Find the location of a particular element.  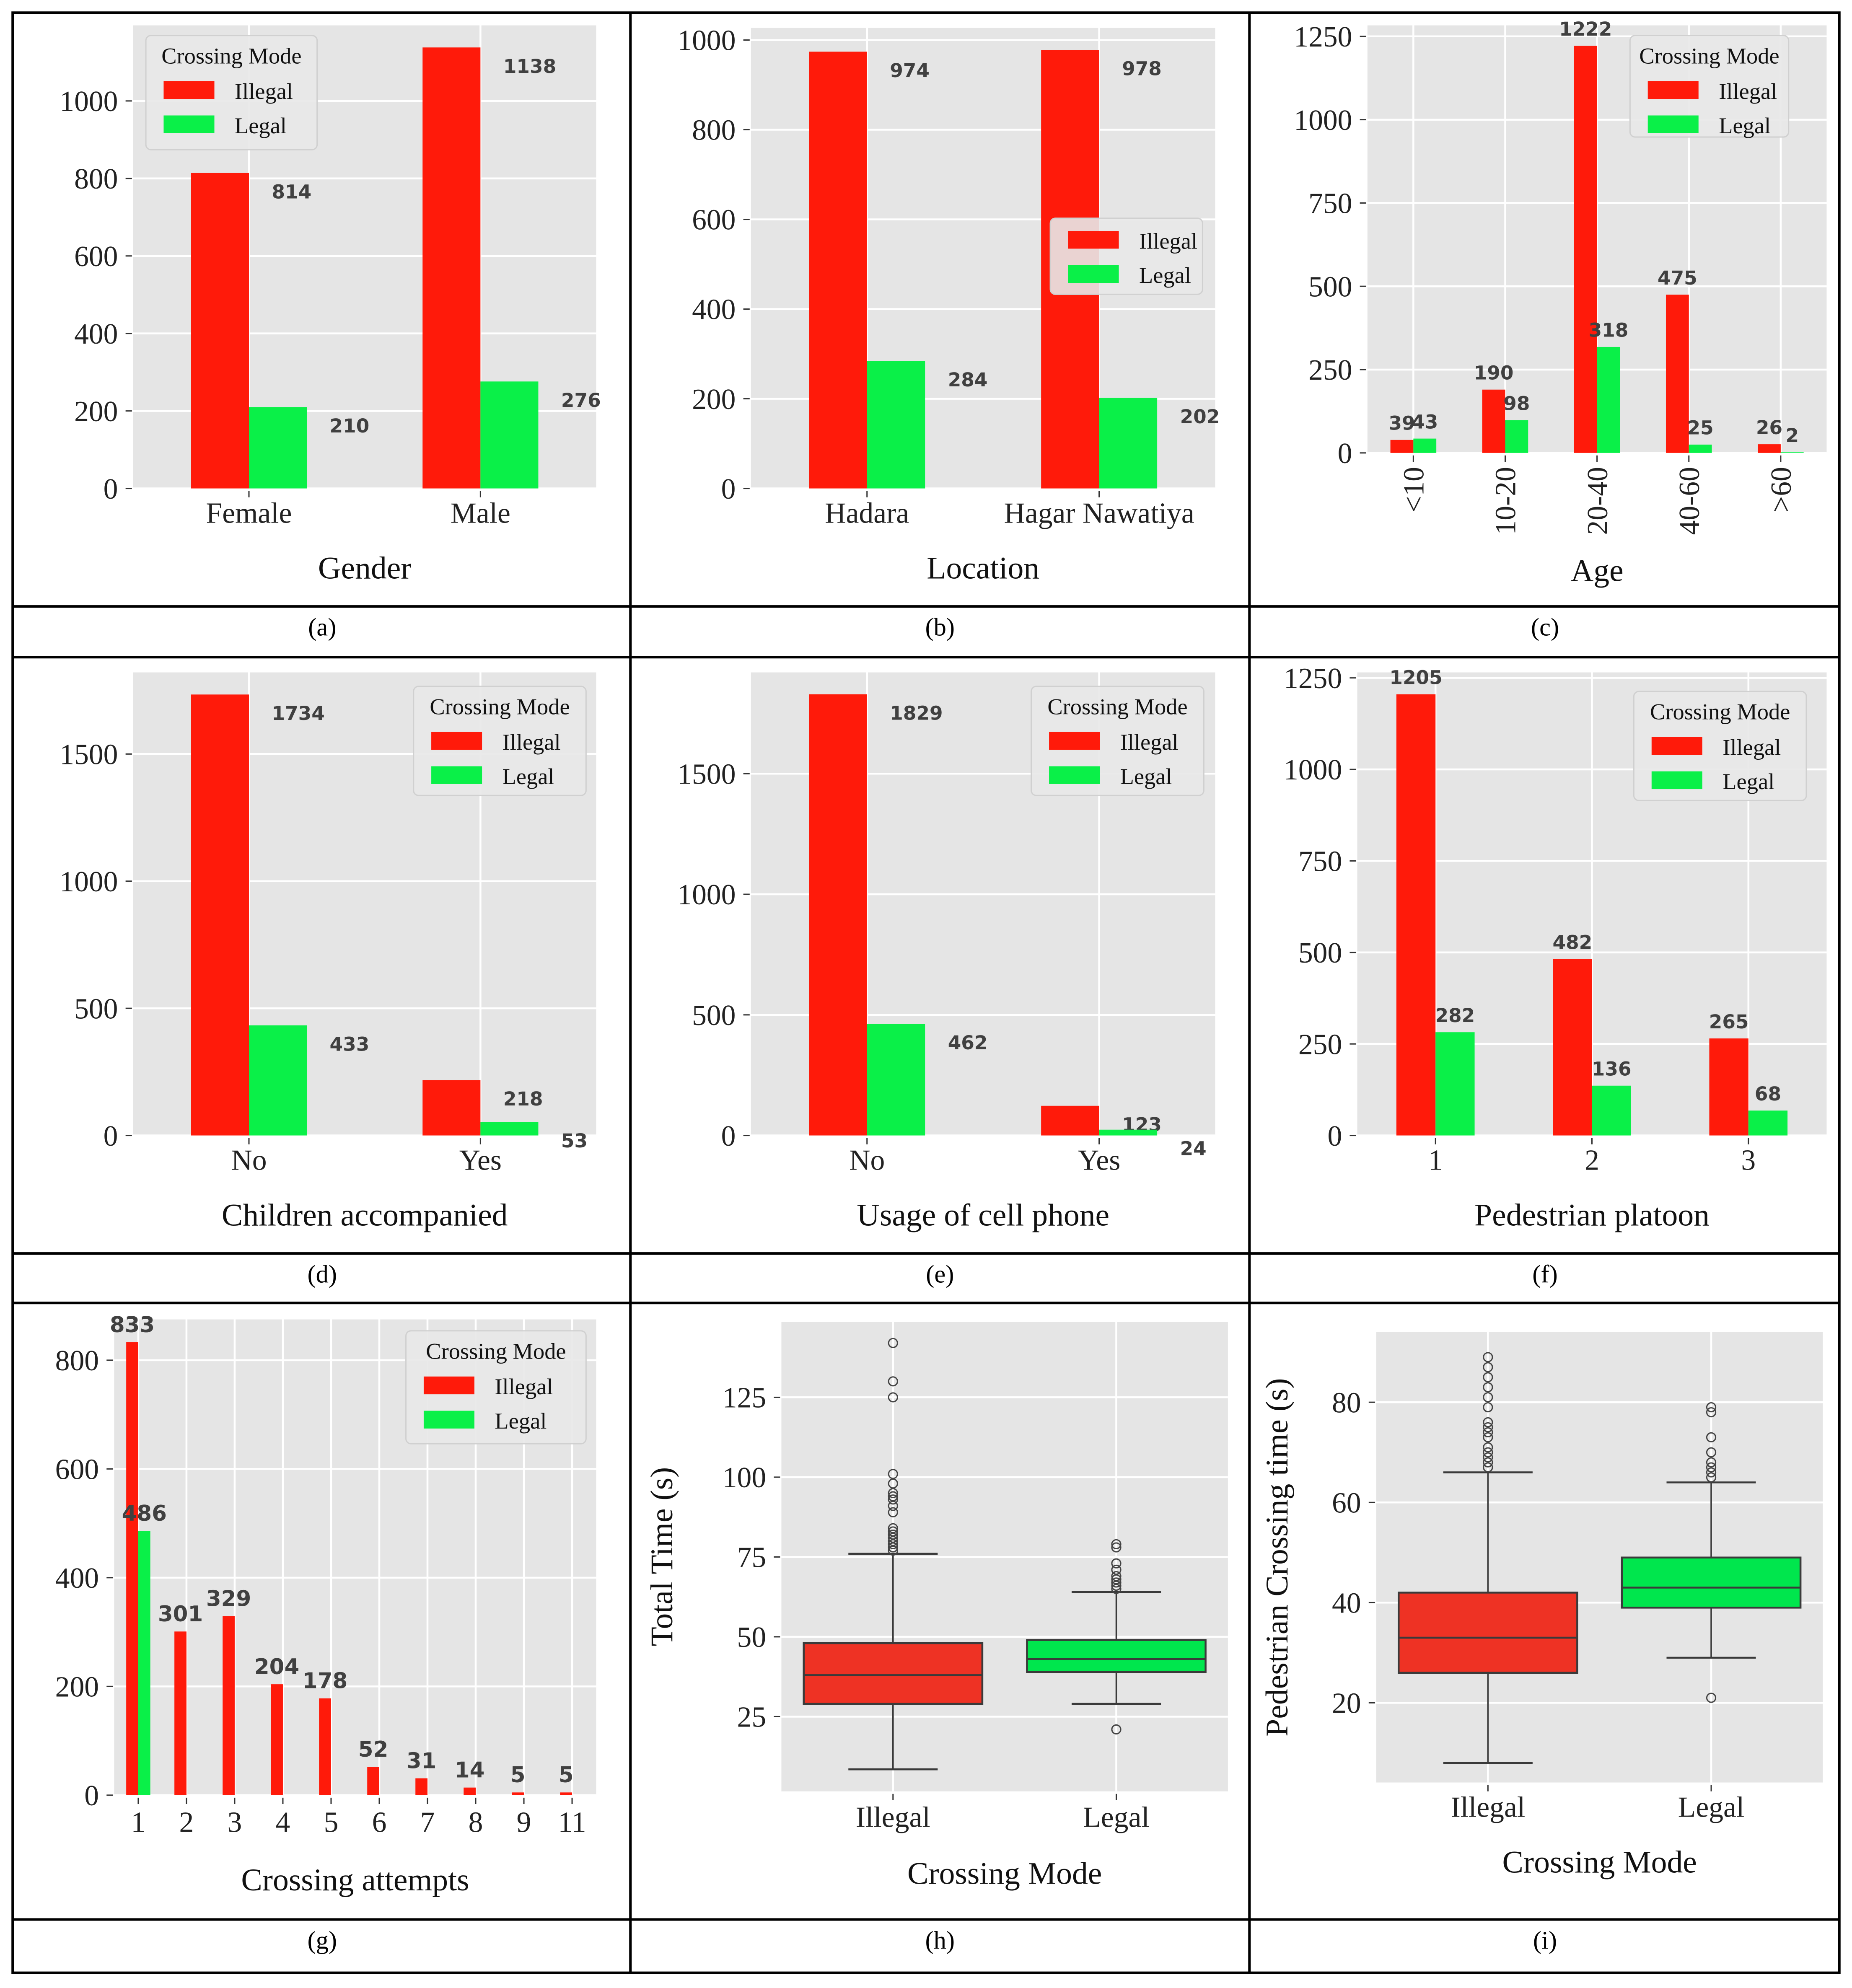

data-label: 178 is located at coordinates (325, 1681).